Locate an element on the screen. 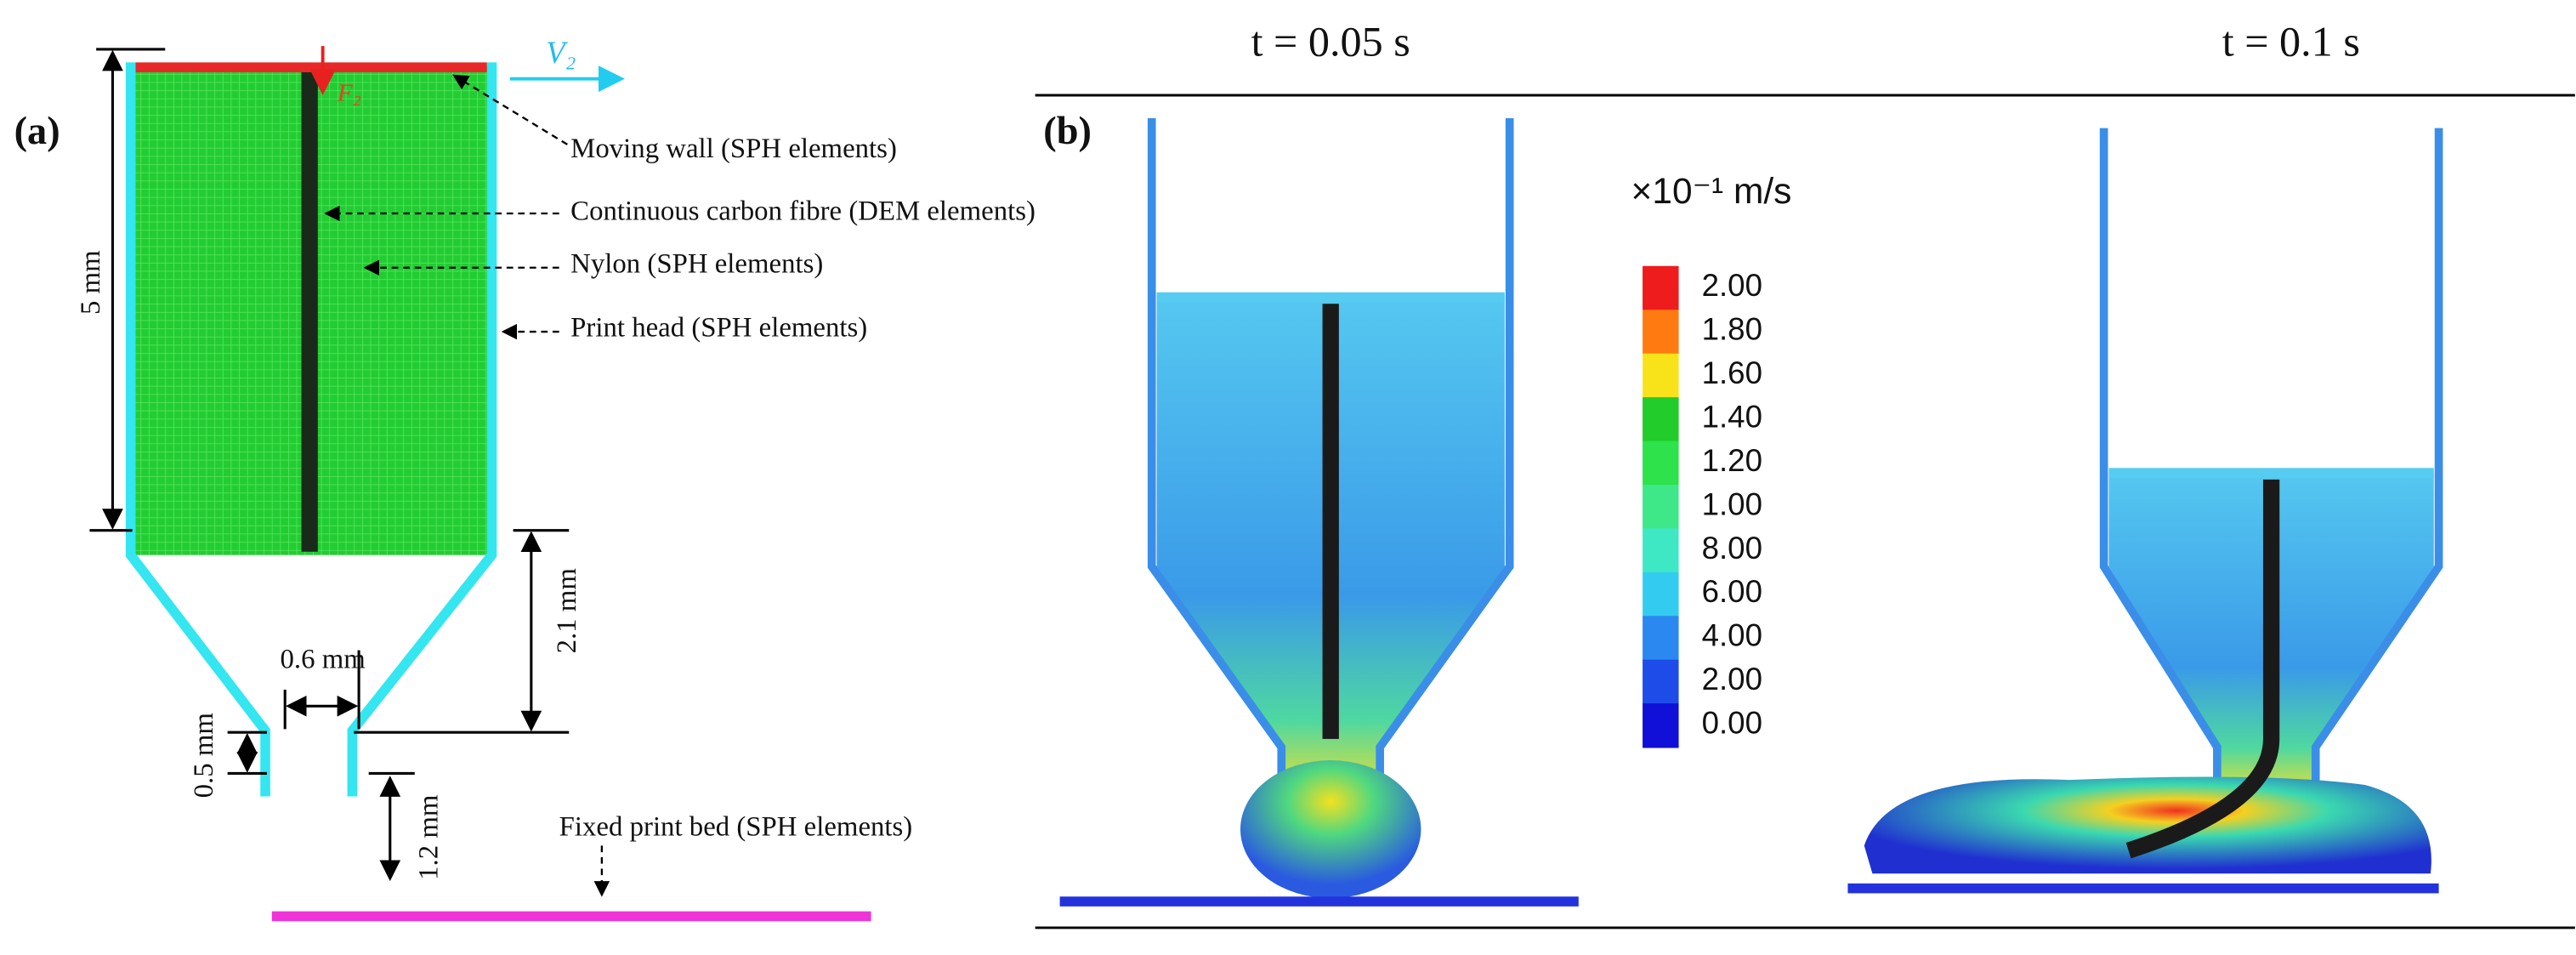 The height and width of the screenshot is (955, 2576). force-label: F₂ is located at coordinates (349, 93).